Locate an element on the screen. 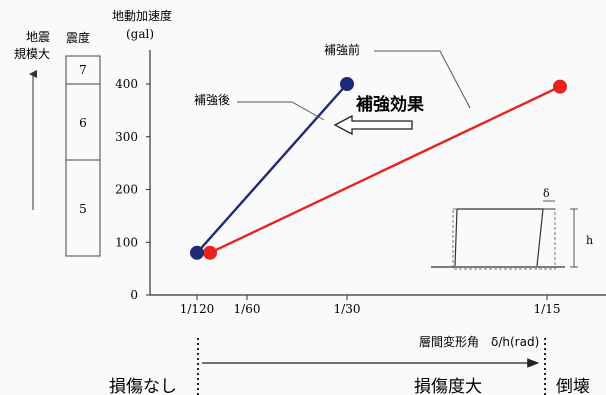 This screenshot has width=606, height=395. y-axis-title-line2: (gal) is located at coordinates (140, 34).